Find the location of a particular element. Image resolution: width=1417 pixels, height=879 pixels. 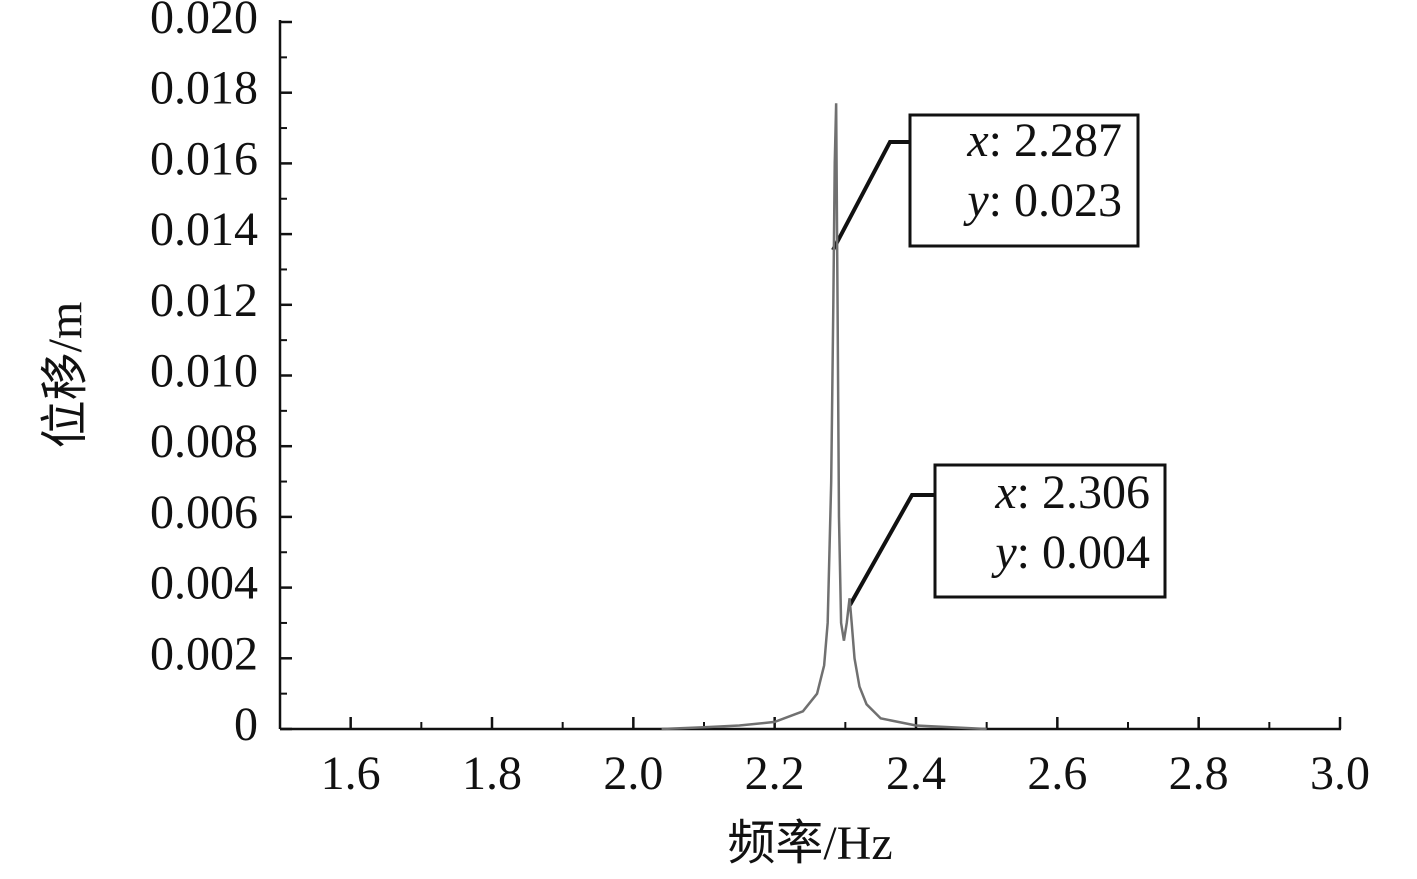

y-axis-label: 位移/m is located at coordinates (65, 375).